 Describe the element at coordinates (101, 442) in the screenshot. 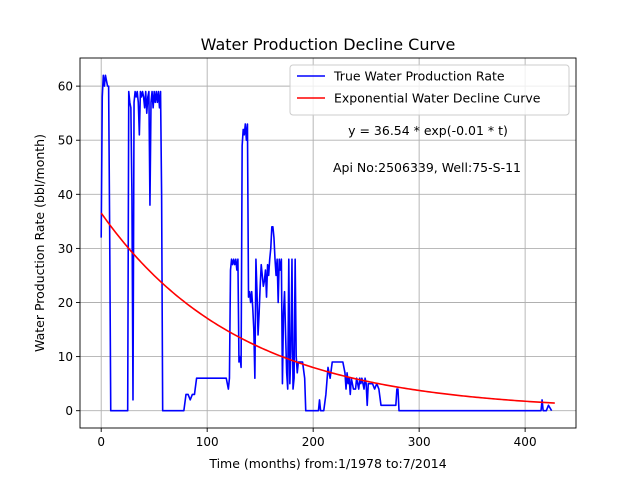

I see `x-tick-label: 0` at that location.